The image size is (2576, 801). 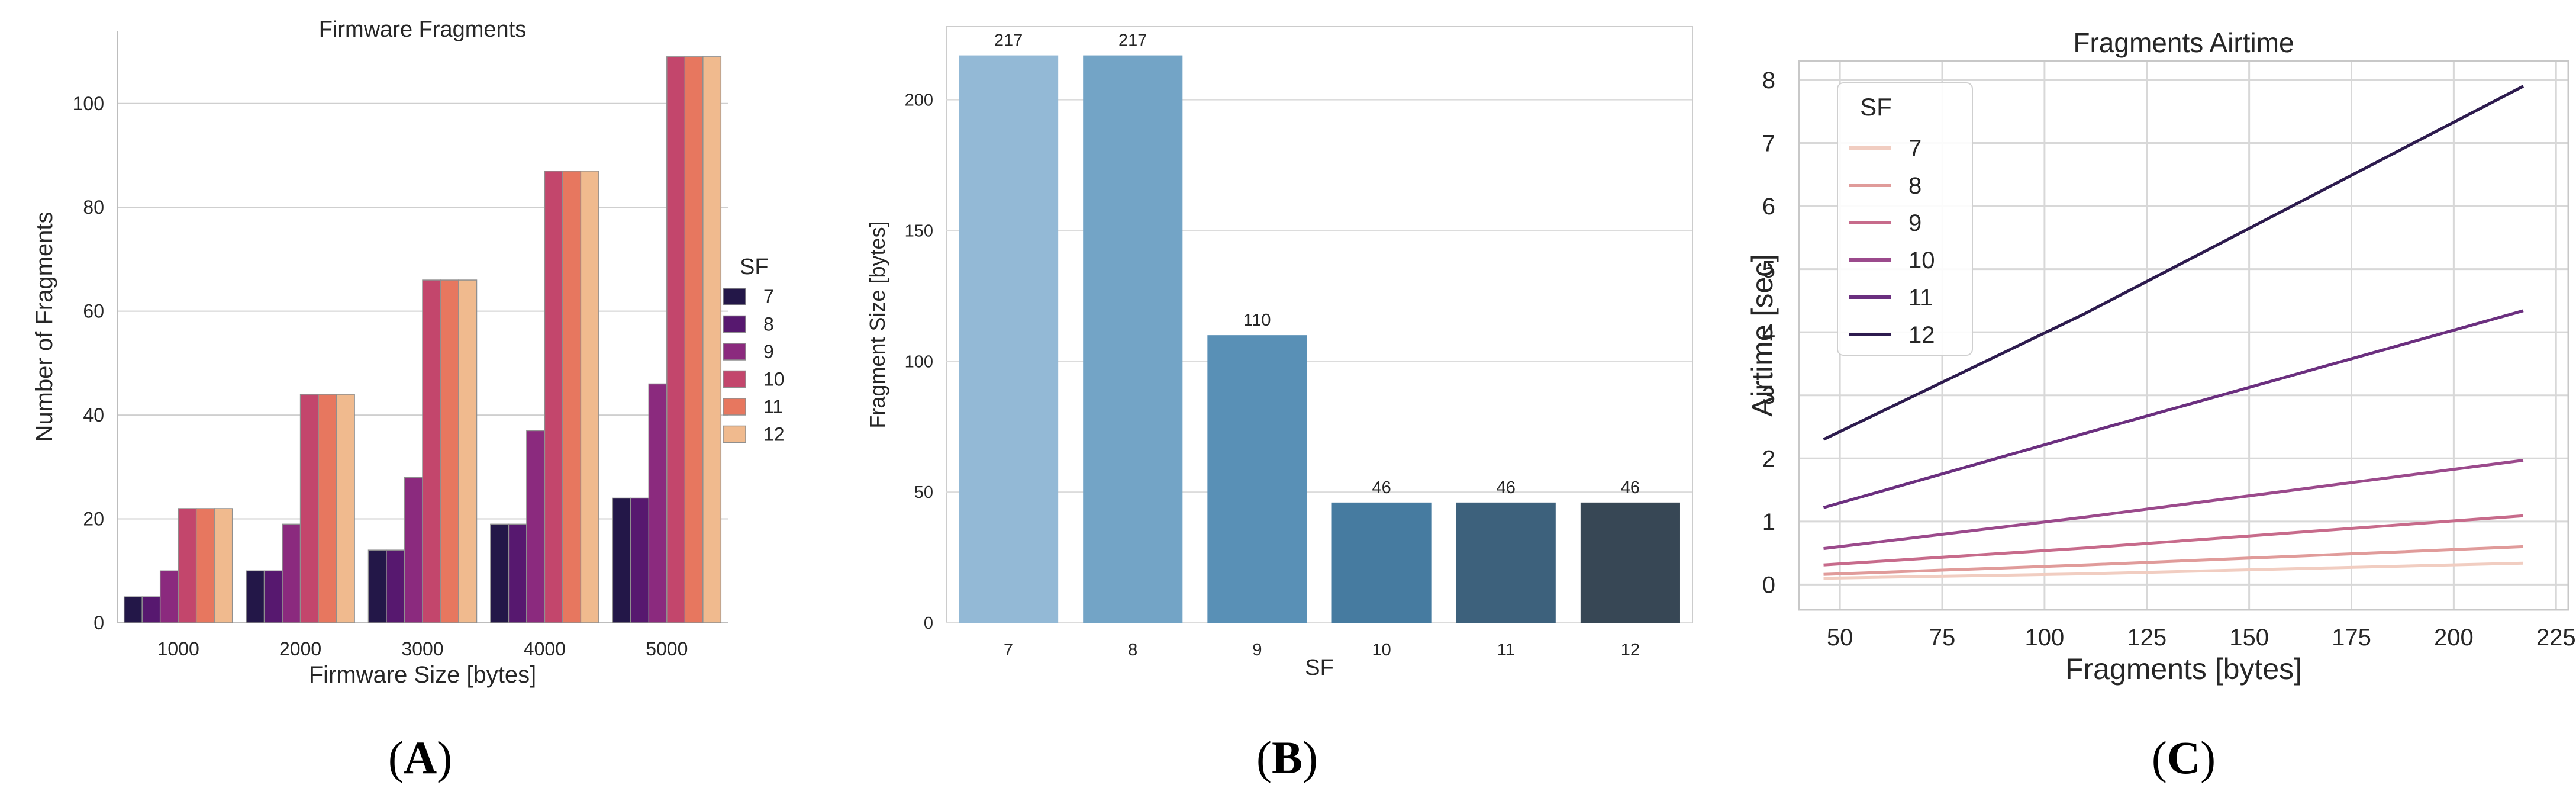 What do you see at coordinates (2045, 638) in the screenshot?
I see `chart-c-x-tick-label: 100` at bounding box center [2045, 638].